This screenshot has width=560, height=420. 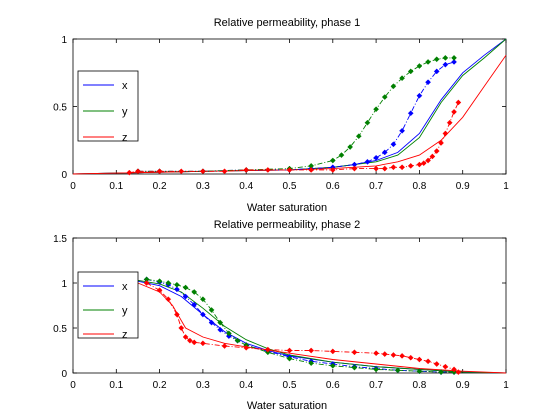 I want to click on x-axis-label: Water saturation, so click(x=287, y=208).